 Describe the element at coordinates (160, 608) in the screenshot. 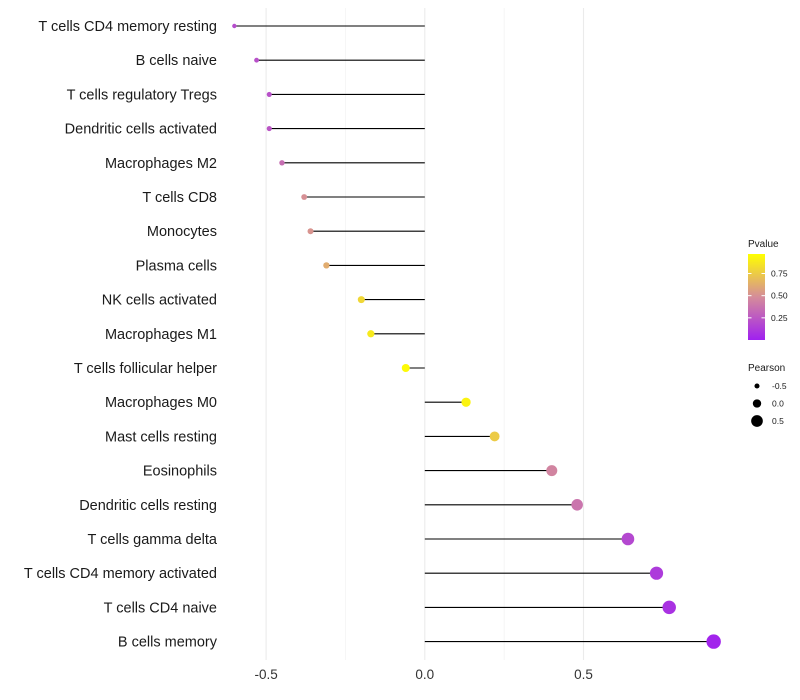

I see `category-label: T cells CD4 naive` at that location.